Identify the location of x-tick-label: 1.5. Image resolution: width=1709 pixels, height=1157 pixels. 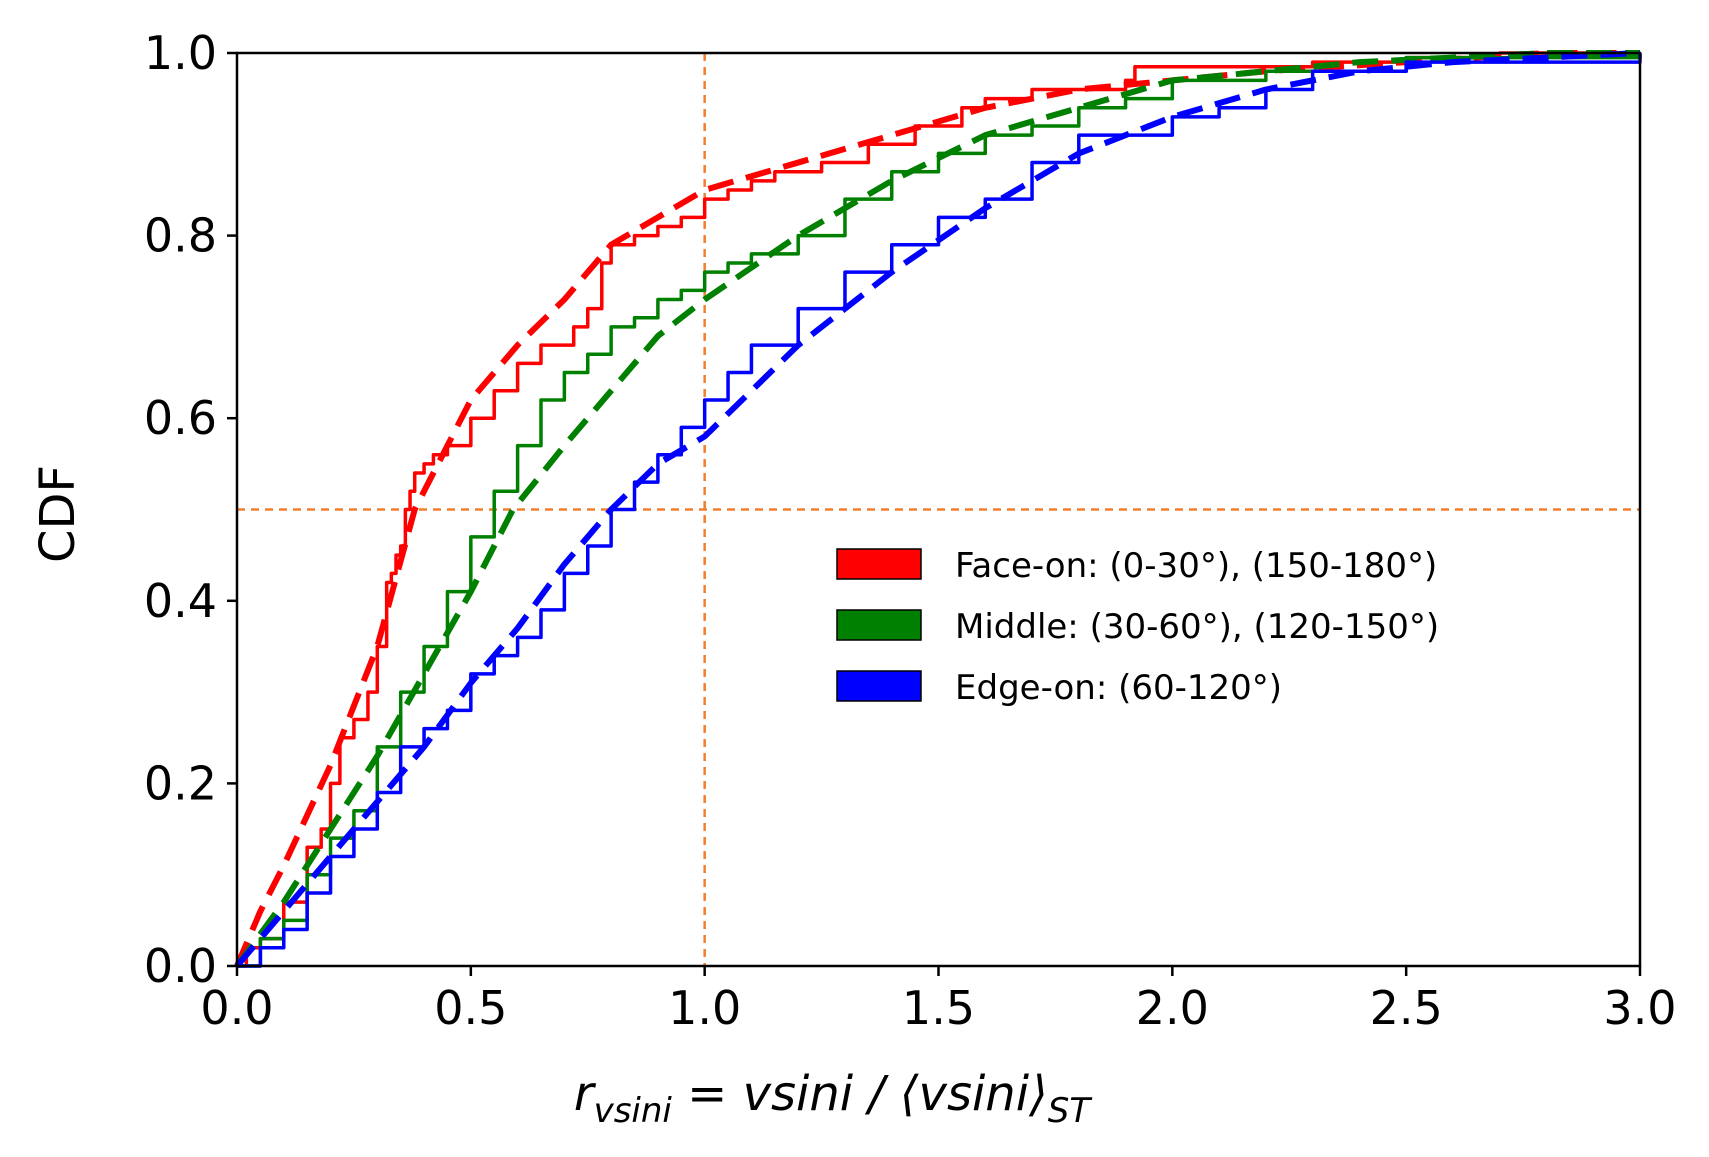
(938, 1008).